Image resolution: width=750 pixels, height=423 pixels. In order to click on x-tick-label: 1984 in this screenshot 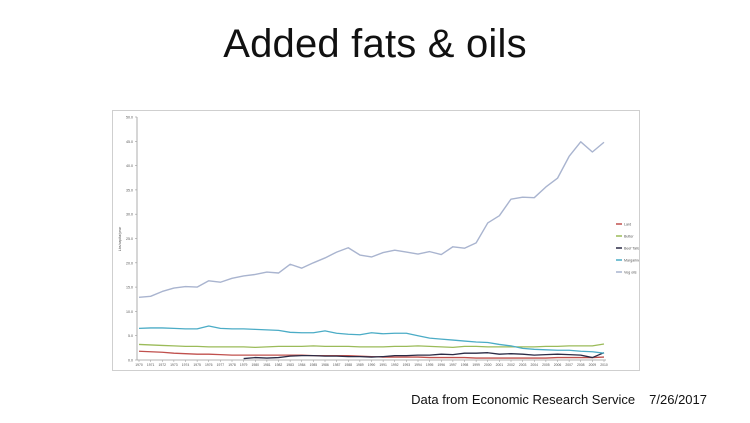, I will do `click(302, 365)`.